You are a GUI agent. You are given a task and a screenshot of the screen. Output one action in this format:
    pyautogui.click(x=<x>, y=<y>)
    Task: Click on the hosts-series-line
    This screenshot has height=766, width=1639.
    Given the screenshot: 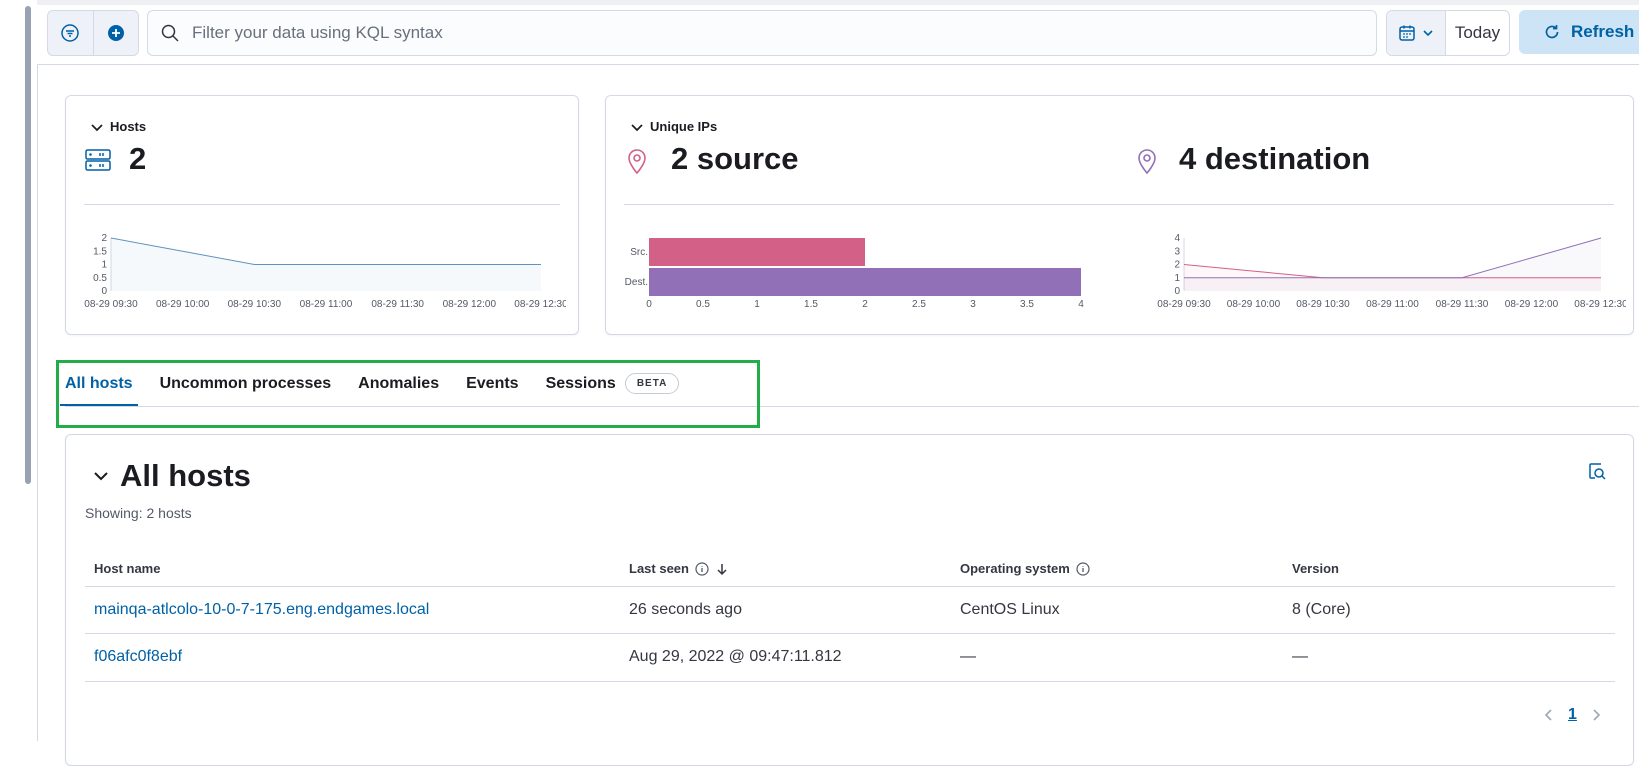 What is the action you would take?
    pyautogui.click(x=325, y=251)
    